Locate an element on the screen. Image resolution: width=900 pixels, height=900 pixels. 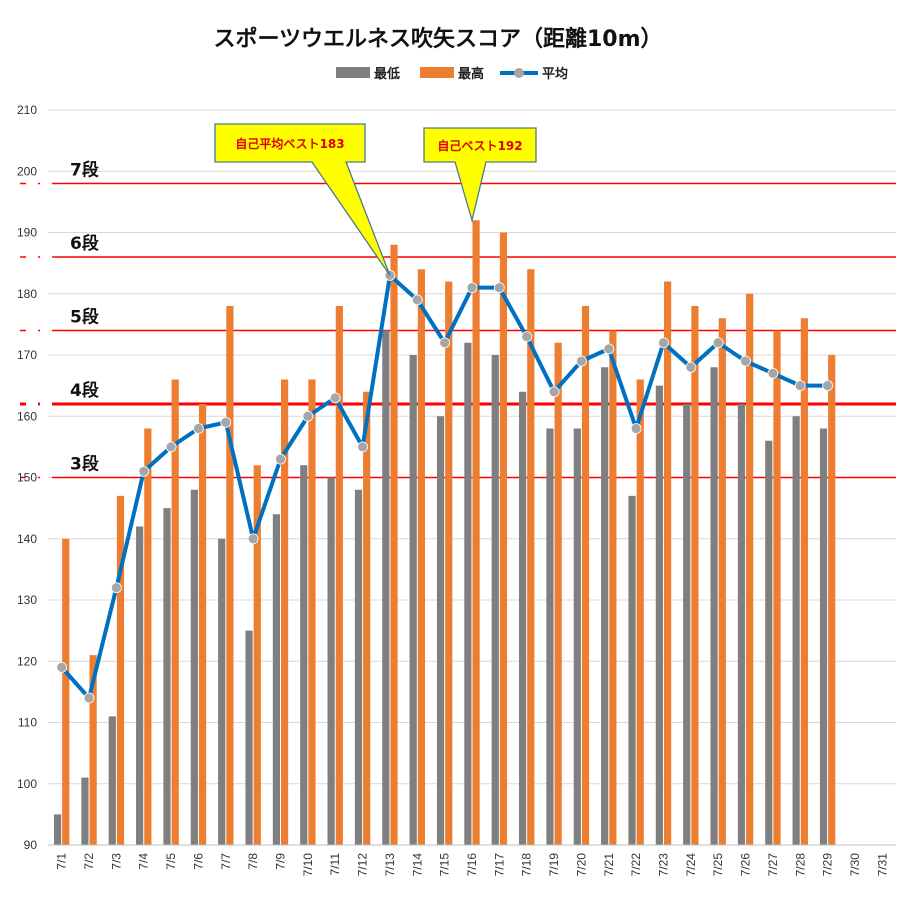
x-tick-label: 7/19 is located at coordinates (554, 865).